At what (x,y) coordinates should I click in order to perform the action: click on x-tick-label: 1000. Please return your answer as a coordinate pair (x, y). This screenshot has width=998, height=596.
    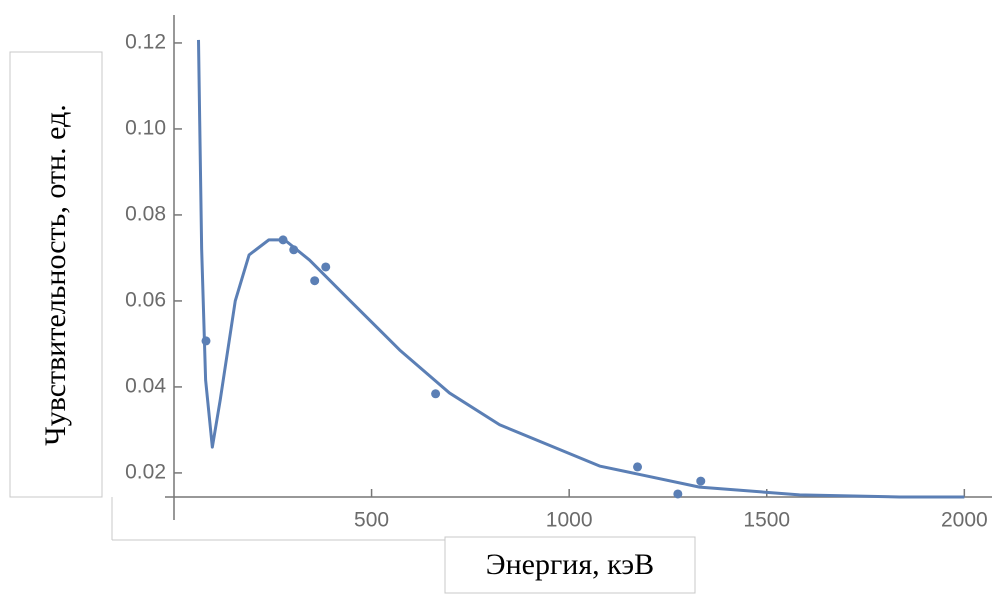
    Looking at the image, I should click on (569, 520).